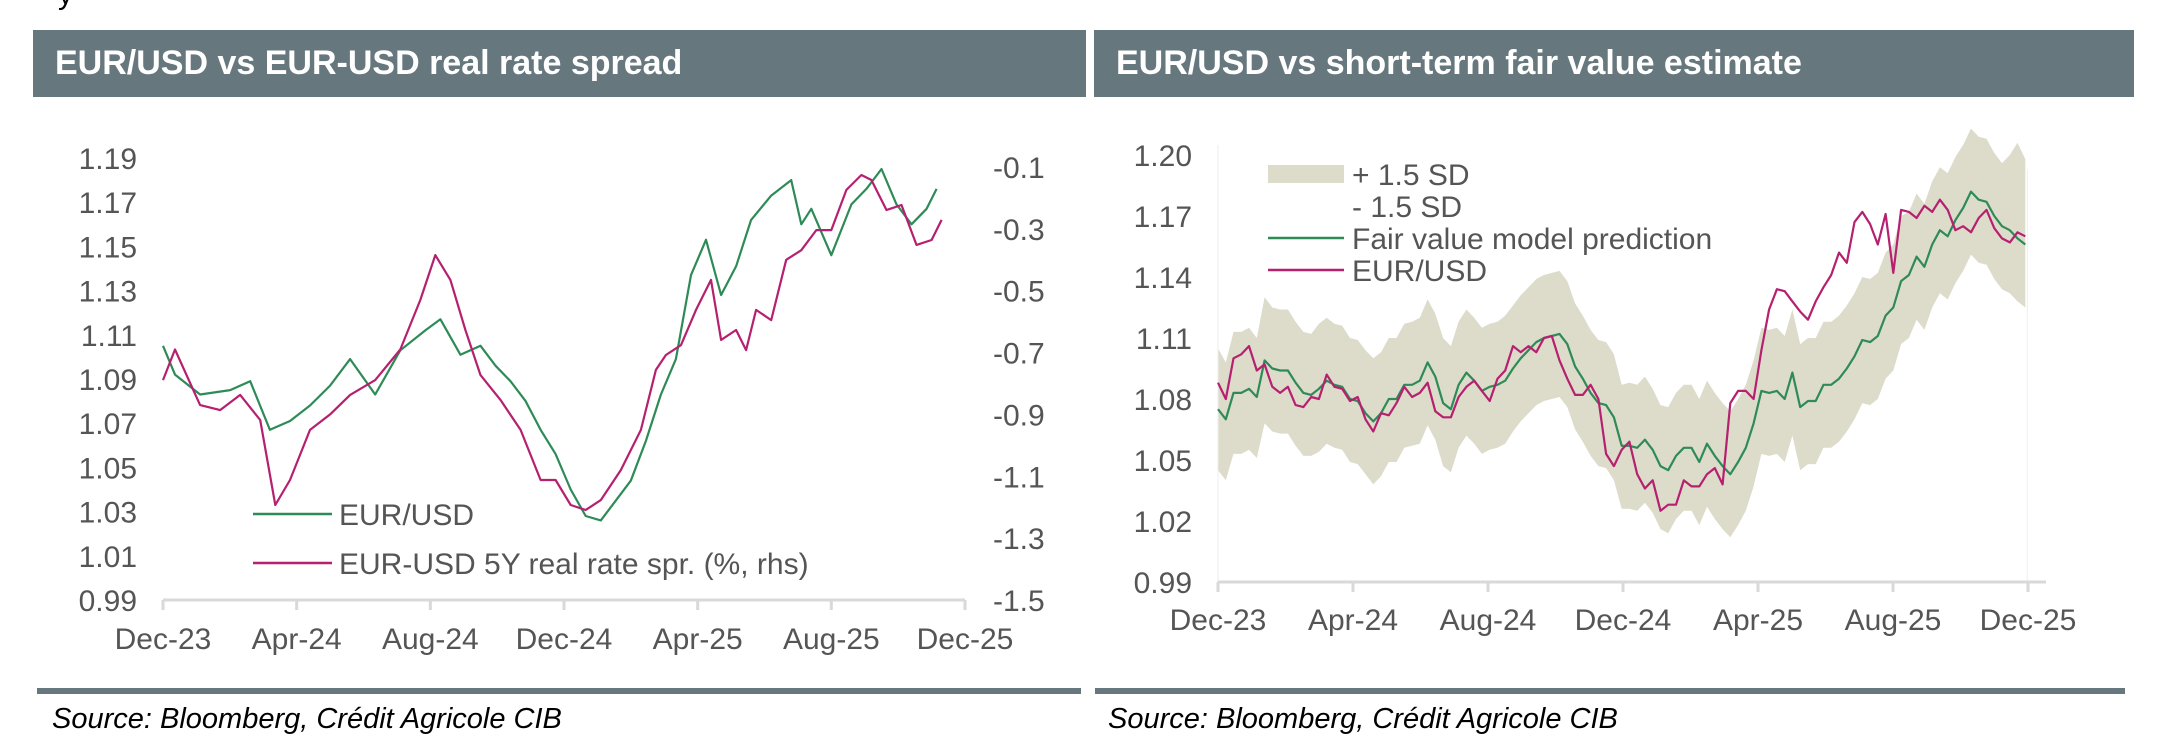 The width and height of the screenshot is (2160, 756). What do you see at coordinates (564, 605) in the screenshot?
I see `chart1-x-ticks` at bounding box center [564, 605].